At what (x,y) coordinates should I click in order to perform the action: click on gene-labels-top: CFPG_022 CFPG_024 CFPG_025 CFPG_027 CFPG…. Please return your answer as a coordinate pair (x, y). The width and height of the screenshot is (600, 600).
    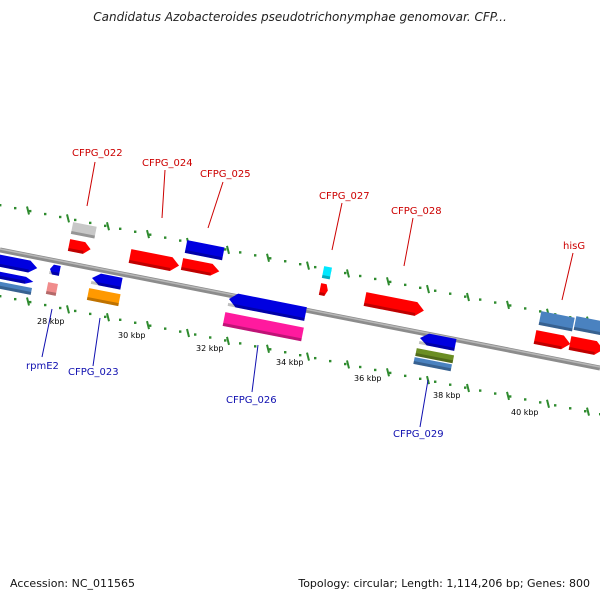
    Looking at the image, I should click on (328, 200).